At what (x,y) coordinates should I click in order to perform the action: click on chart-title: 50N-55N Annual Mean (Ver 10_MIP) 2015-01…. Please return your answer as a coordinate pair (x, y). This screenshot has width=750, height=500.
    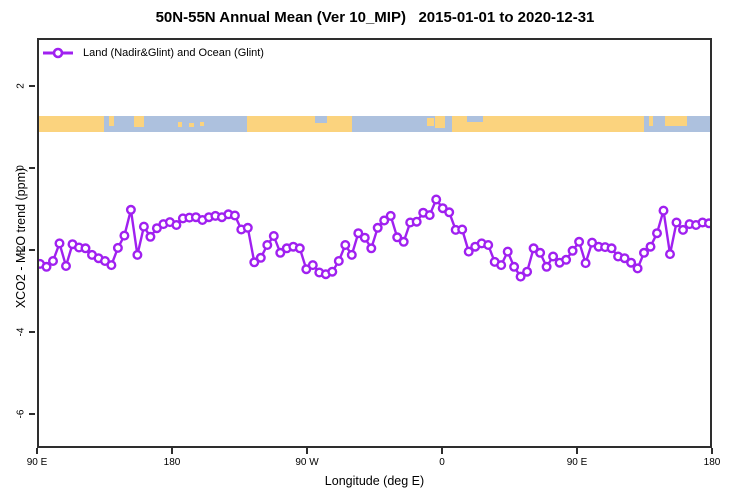
    Looking at the image, I should click on (375, 17).